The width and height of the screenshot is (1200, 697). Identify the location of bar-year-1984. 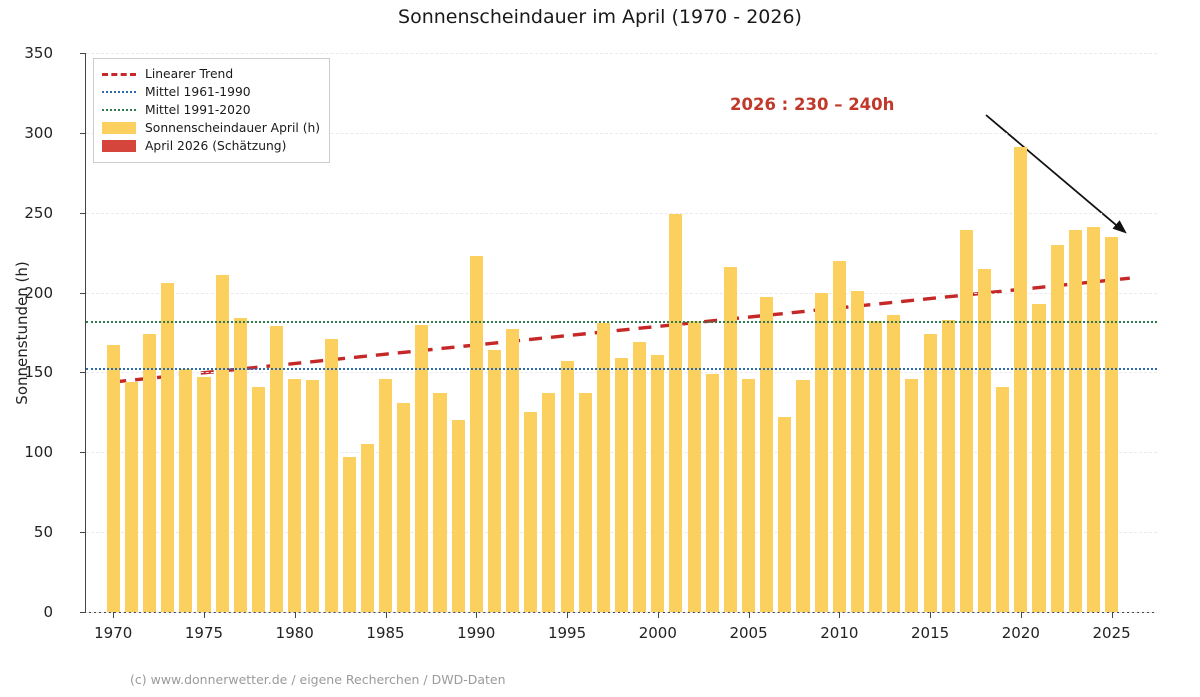
(367, 528).